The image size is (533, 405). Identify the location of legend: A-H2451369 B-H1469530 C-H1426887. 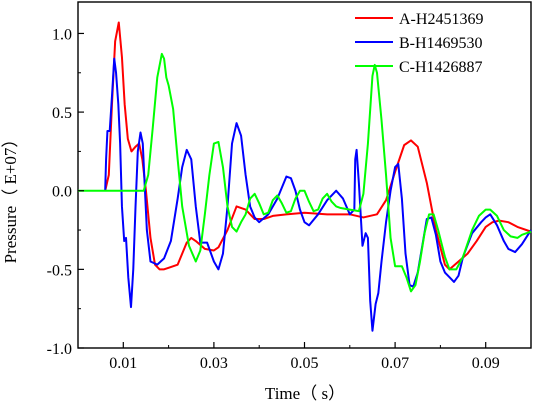
(419, 43).